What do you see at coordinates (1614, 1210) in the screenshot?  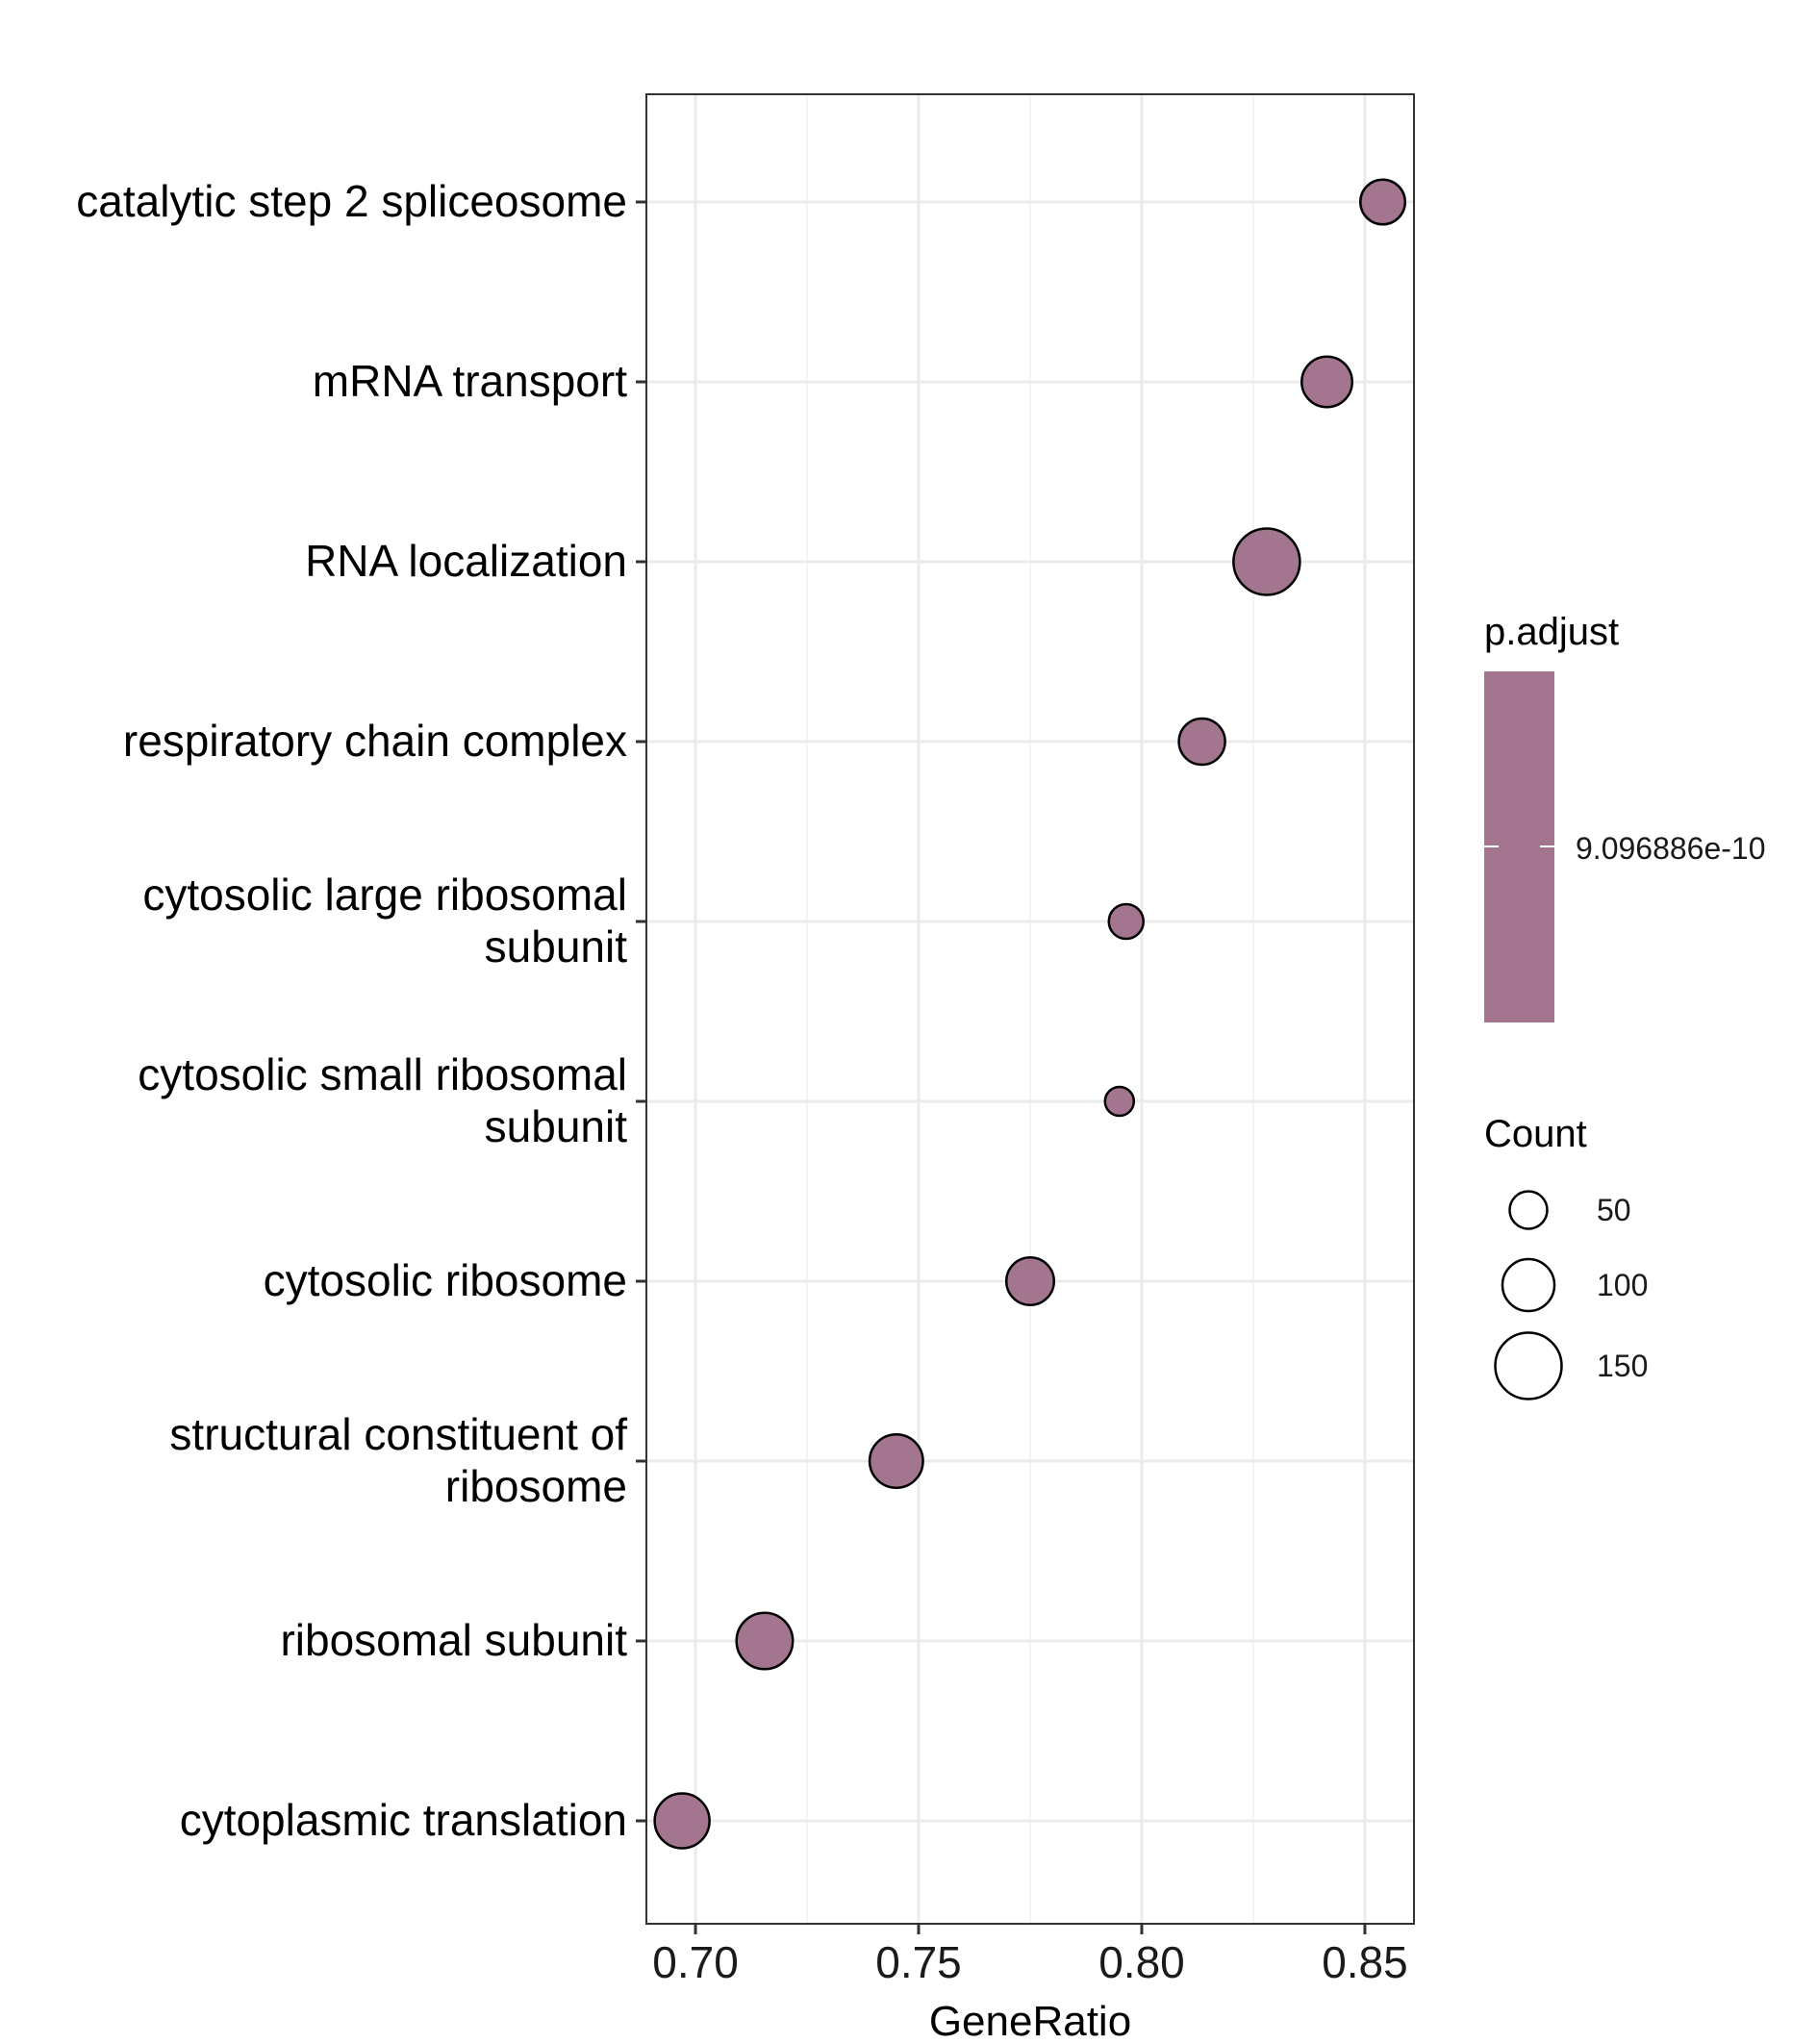 I see `size-legend-label: 50` at bounding box center [1614, 1210].